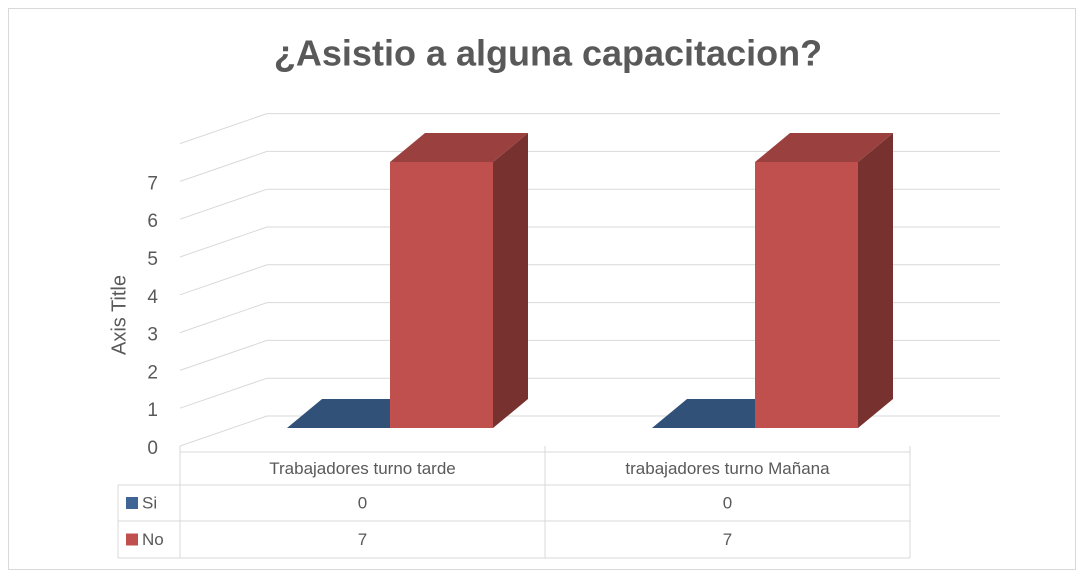  What do you see at coordinates (152, 221) in the screenshot?
I see `y-tick-label: 6` at bounding box center [152, 221].